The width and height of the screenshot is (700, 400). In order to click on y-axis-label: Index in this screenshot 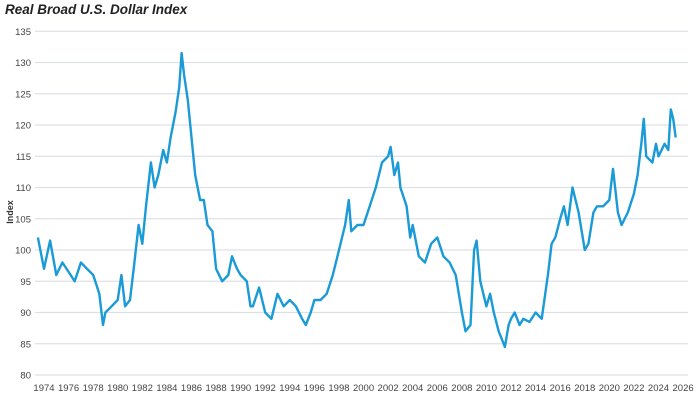, I will do `click(10, 212)`.